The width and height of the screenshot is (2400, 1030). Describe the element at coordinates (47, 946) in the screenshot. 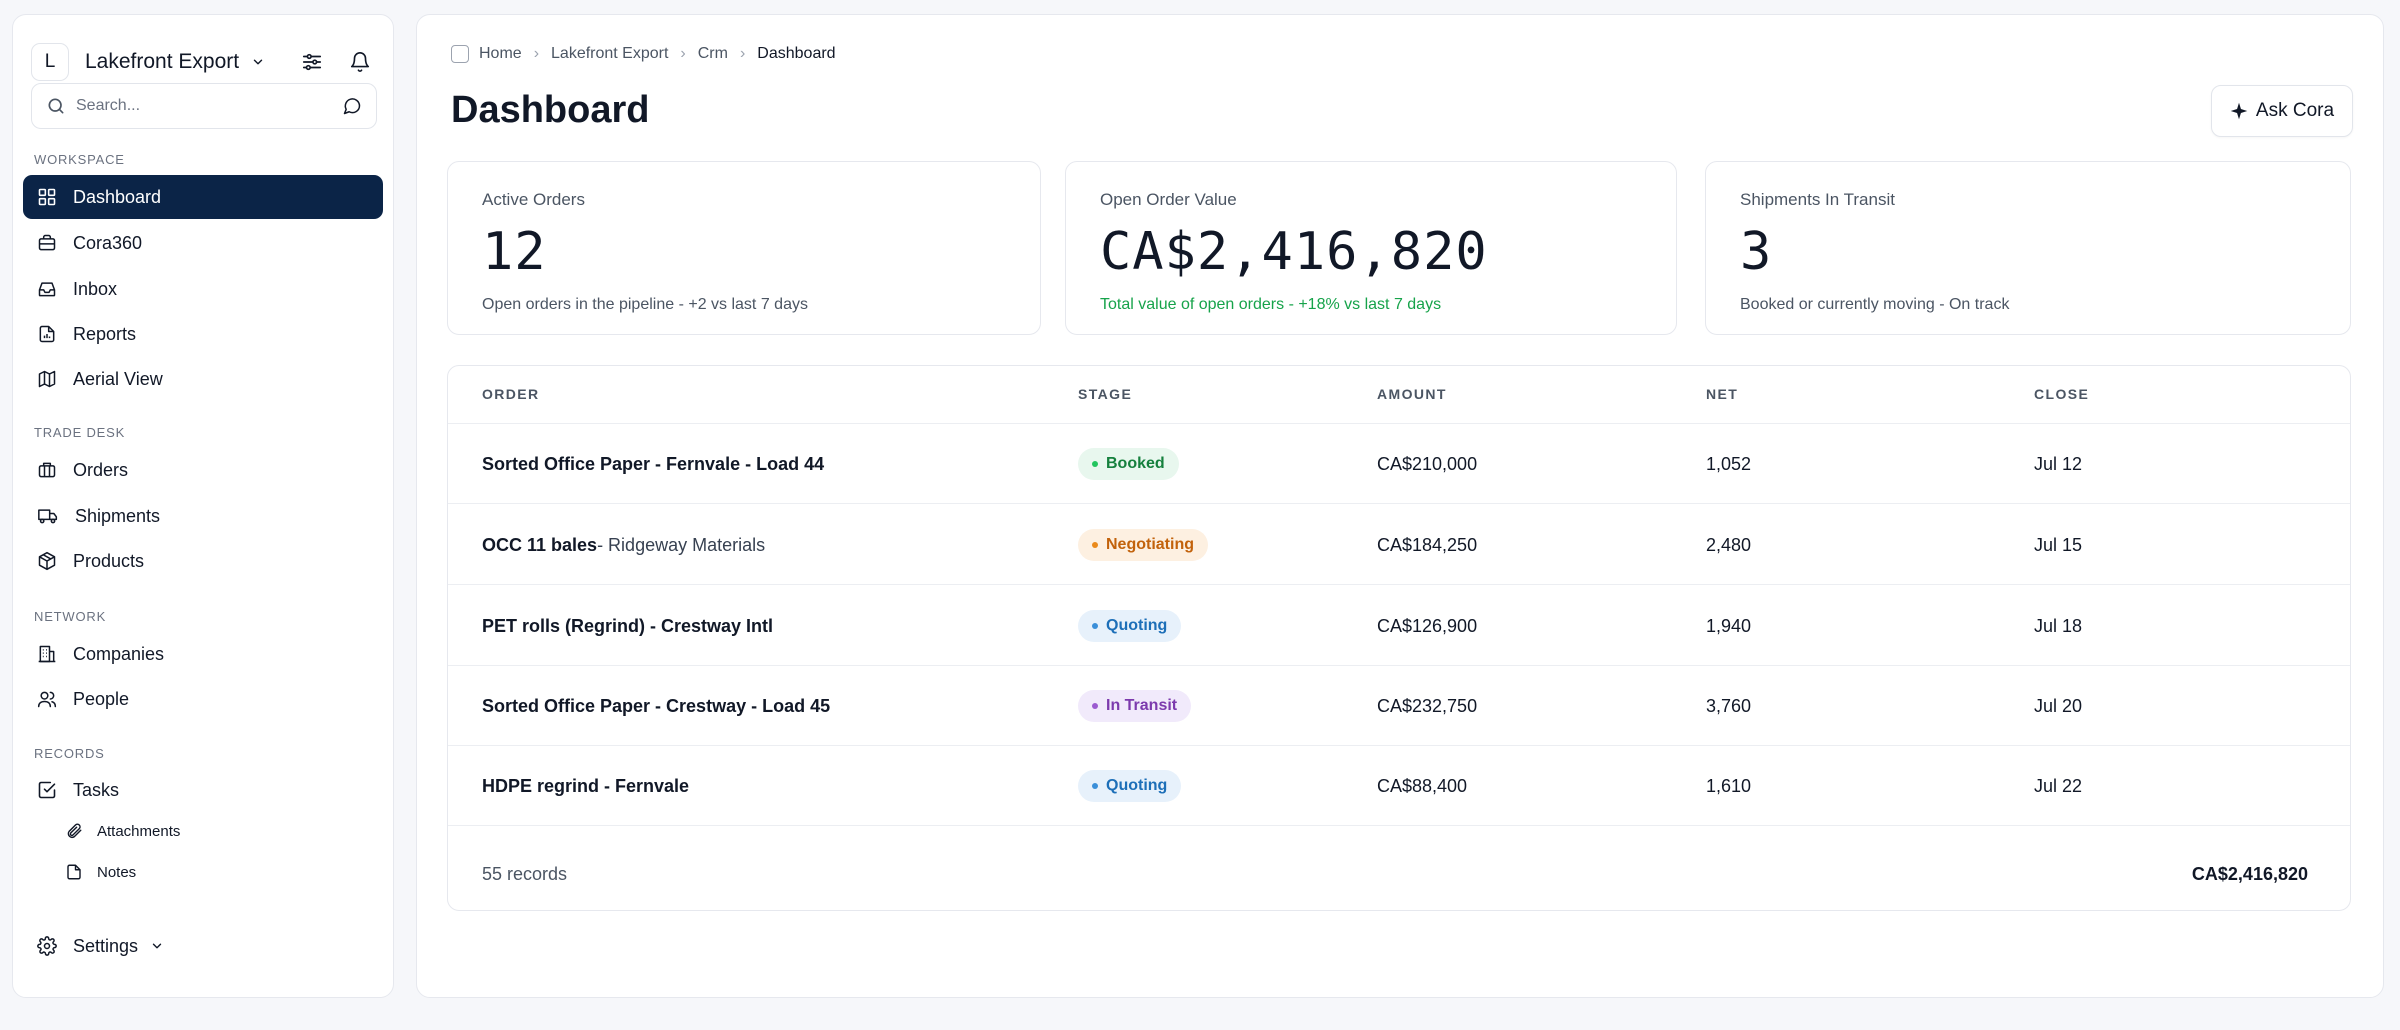

I see `gear-icon` at that location.